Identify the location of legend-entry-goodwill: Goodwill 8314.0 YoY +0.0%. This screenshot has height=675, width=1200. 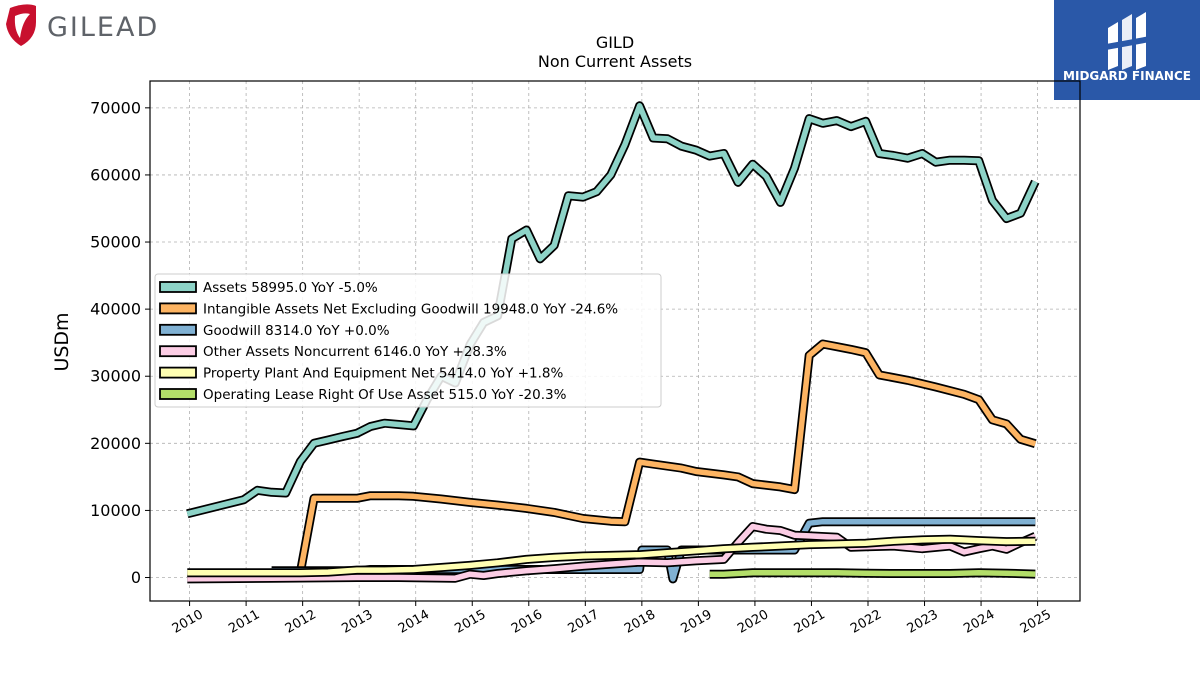
(296, 331).